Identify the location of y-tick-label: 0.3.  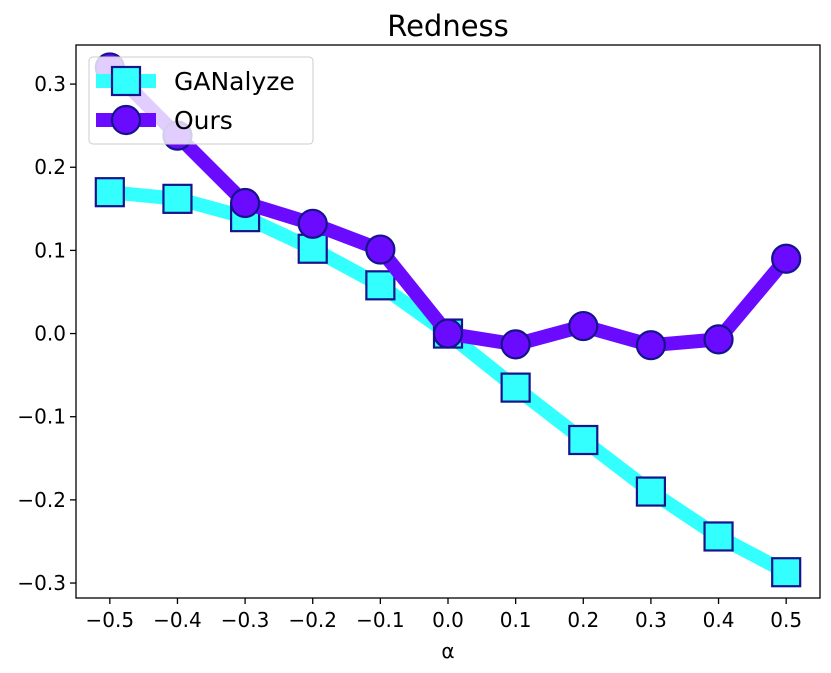
(50, 84).